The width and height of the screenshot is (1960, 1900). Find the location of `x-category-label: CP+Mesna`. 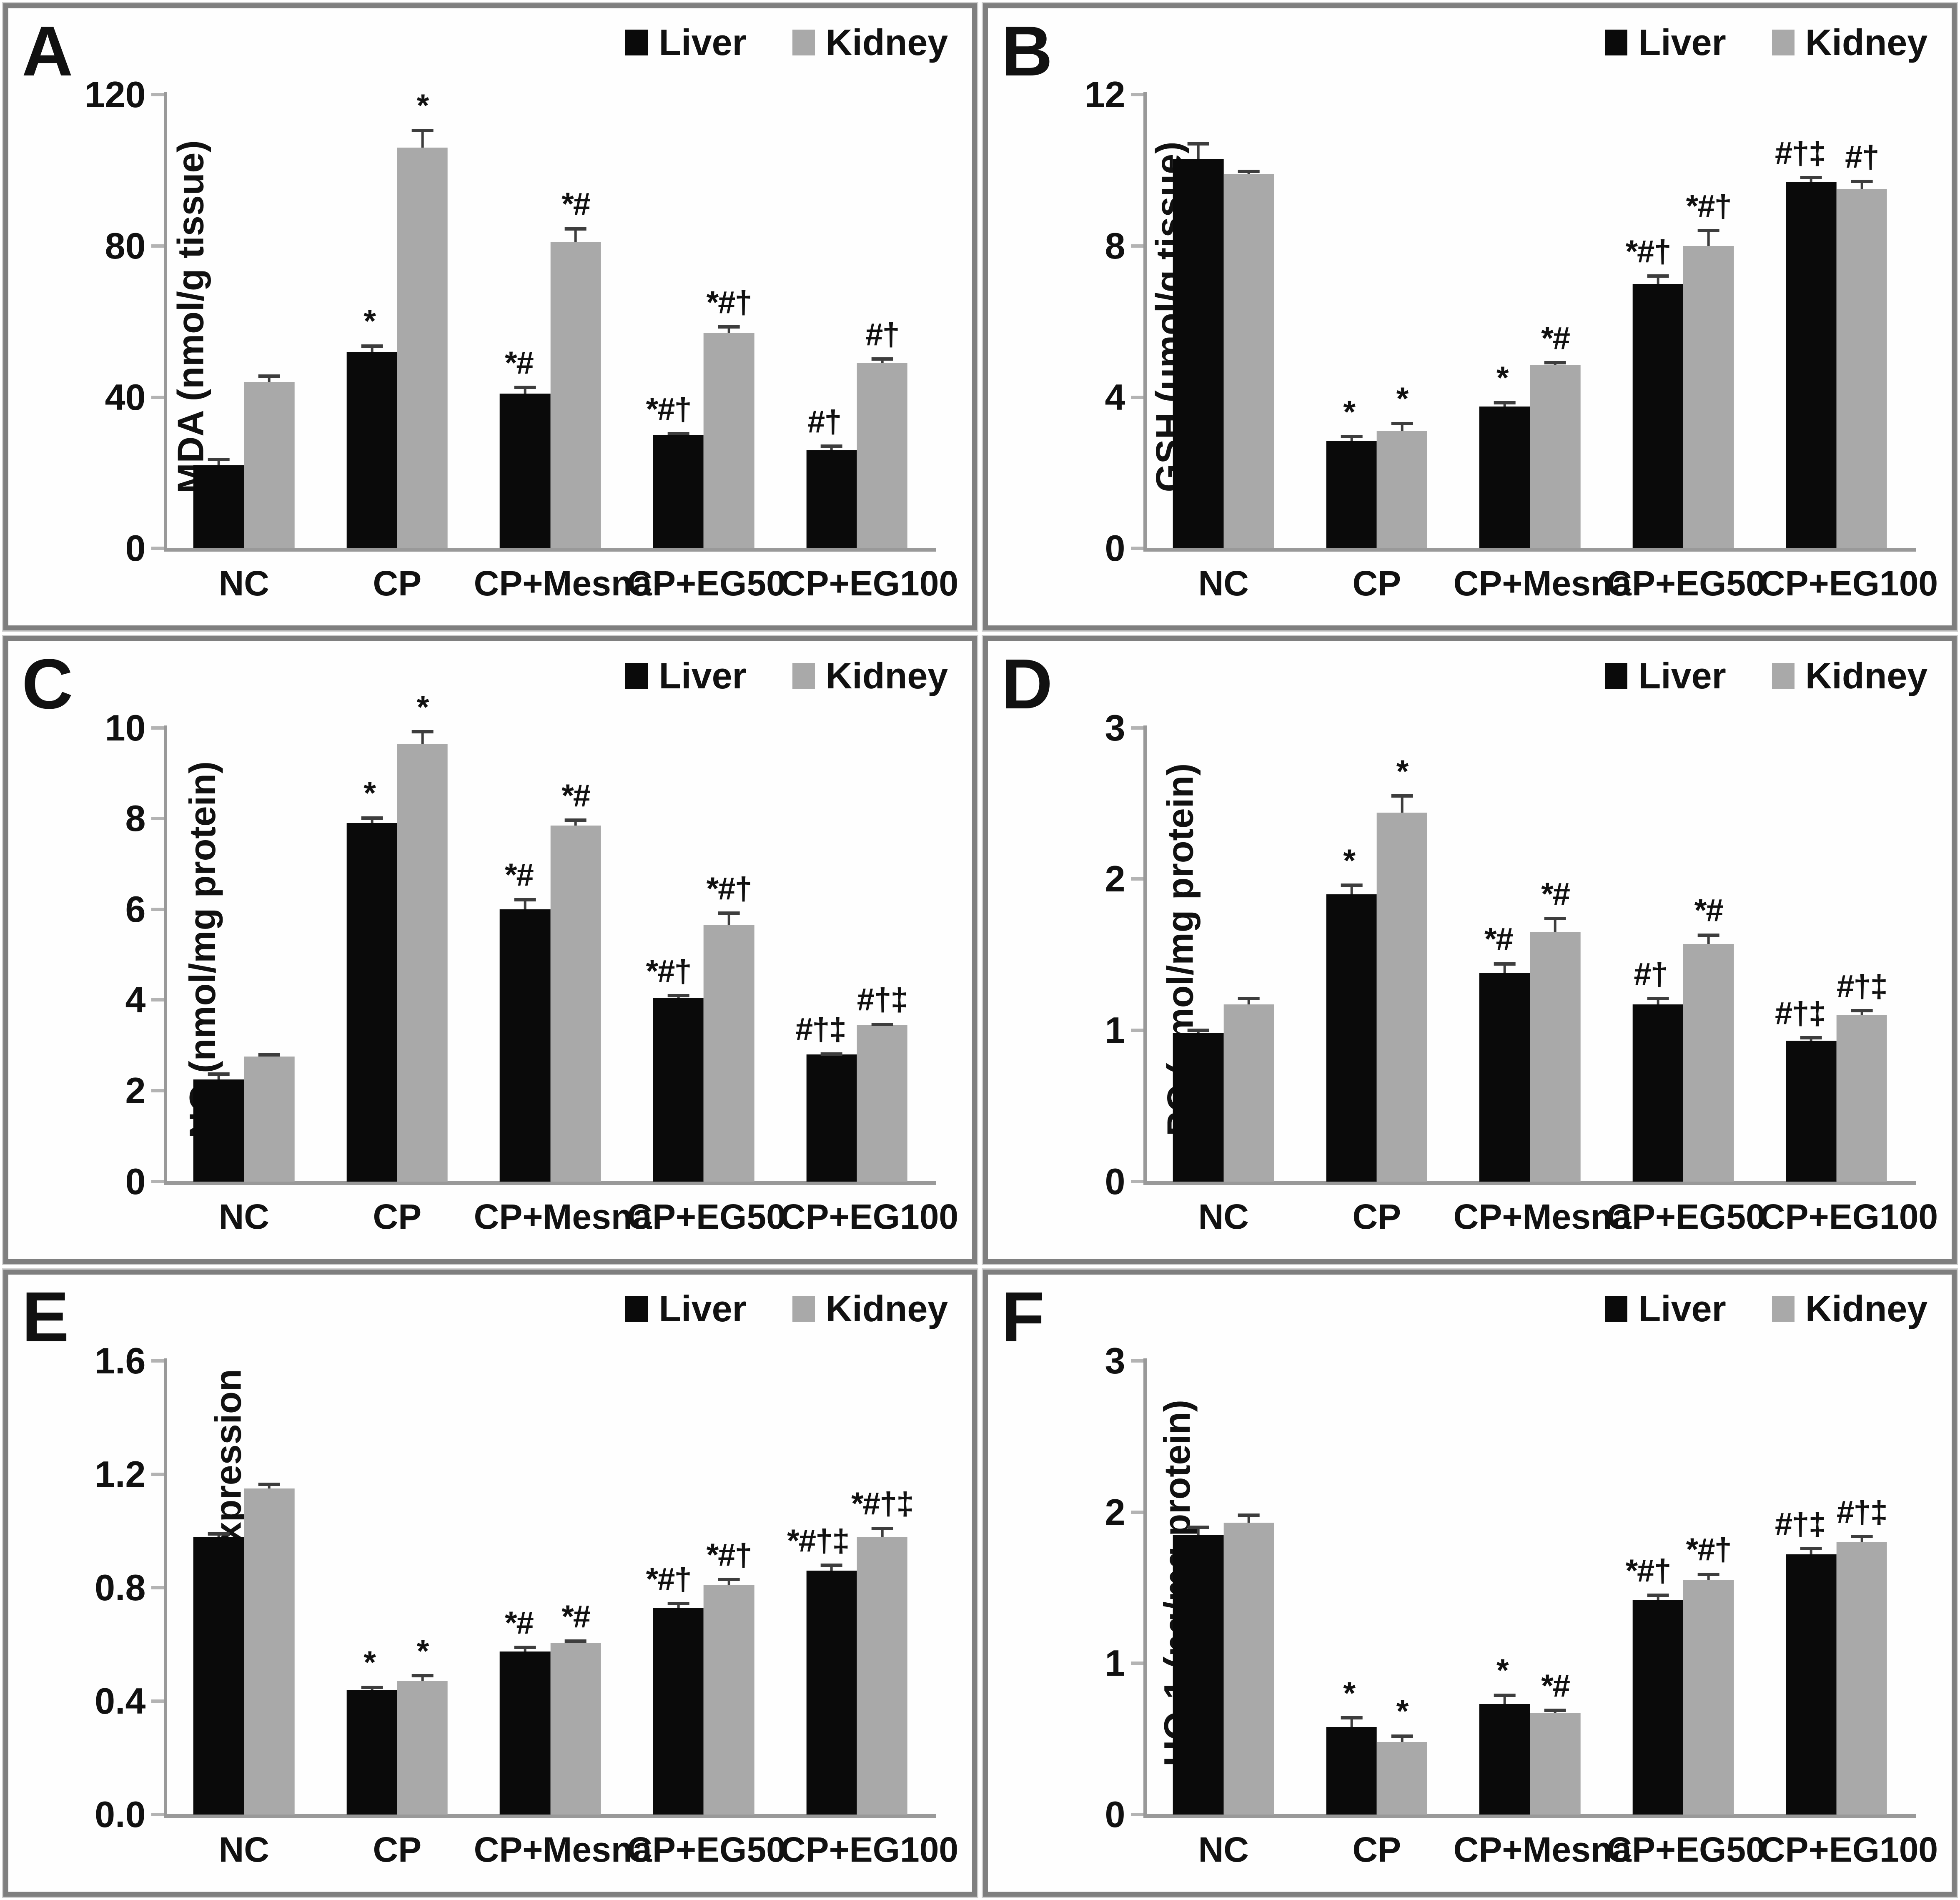

x-category-label: CP+Mesna is located at coordinates (563, 583).